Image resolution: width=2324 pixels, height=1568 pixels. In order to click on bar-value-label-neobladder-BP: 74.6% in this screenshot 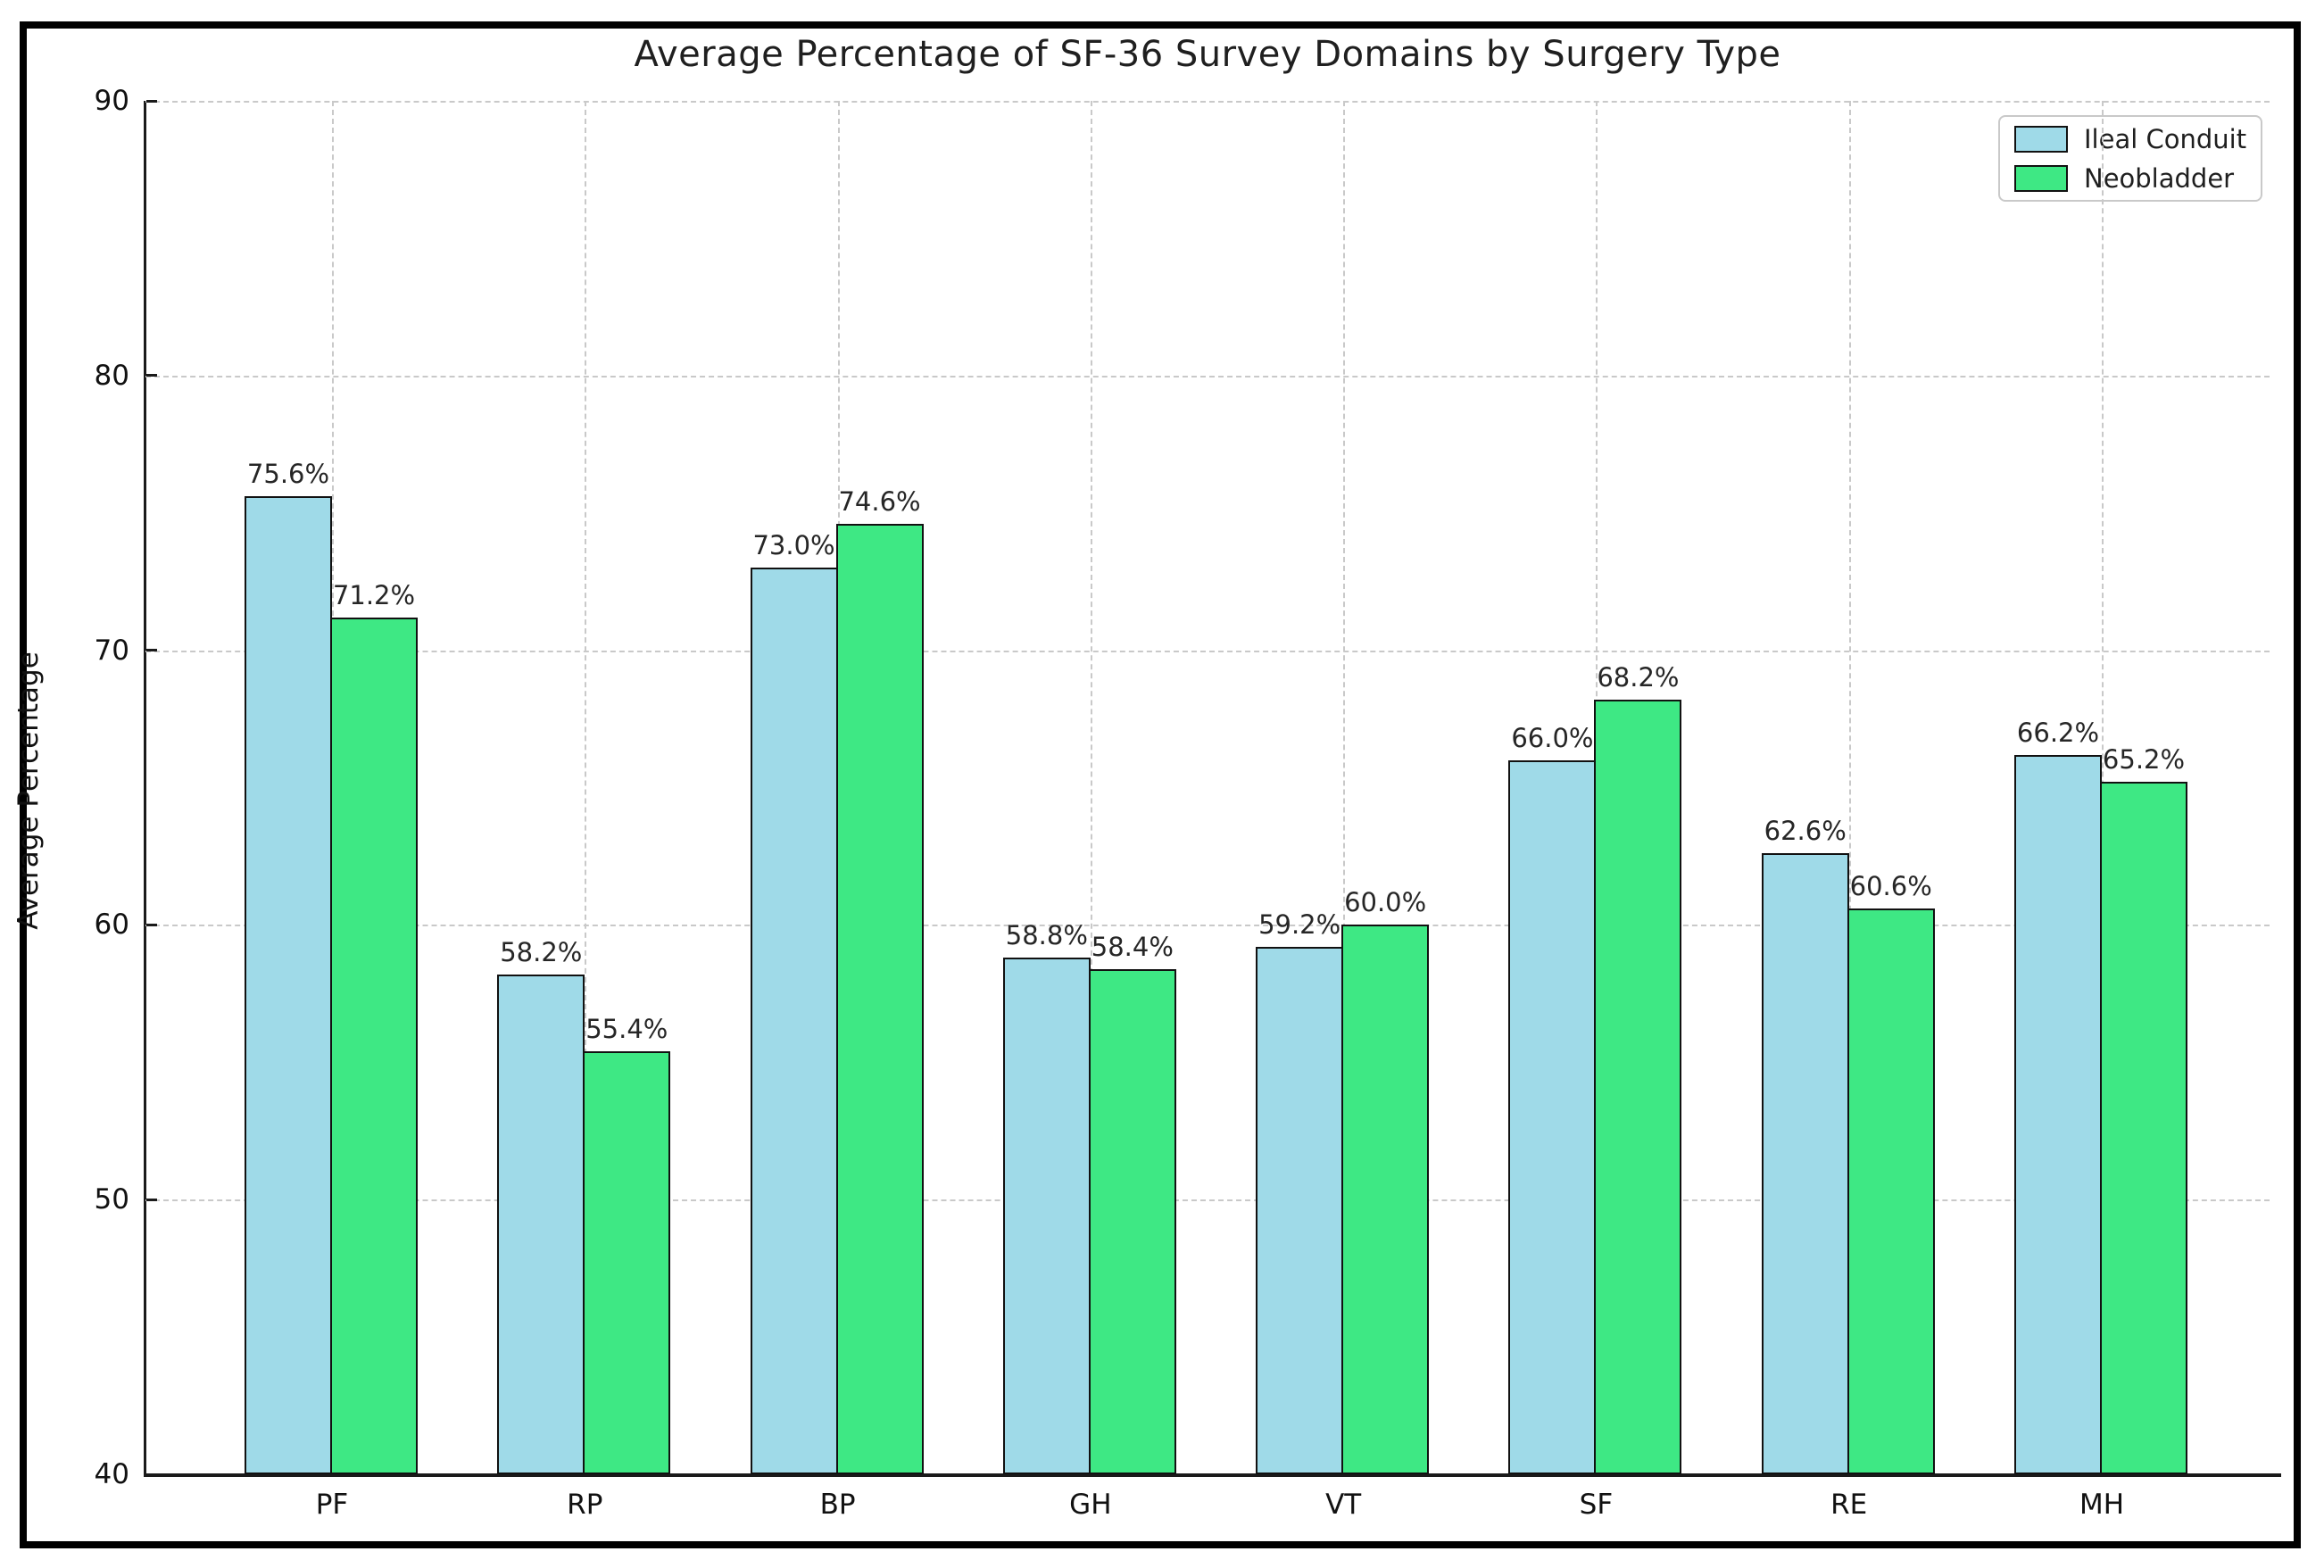, I will do `click(879, 501)`.